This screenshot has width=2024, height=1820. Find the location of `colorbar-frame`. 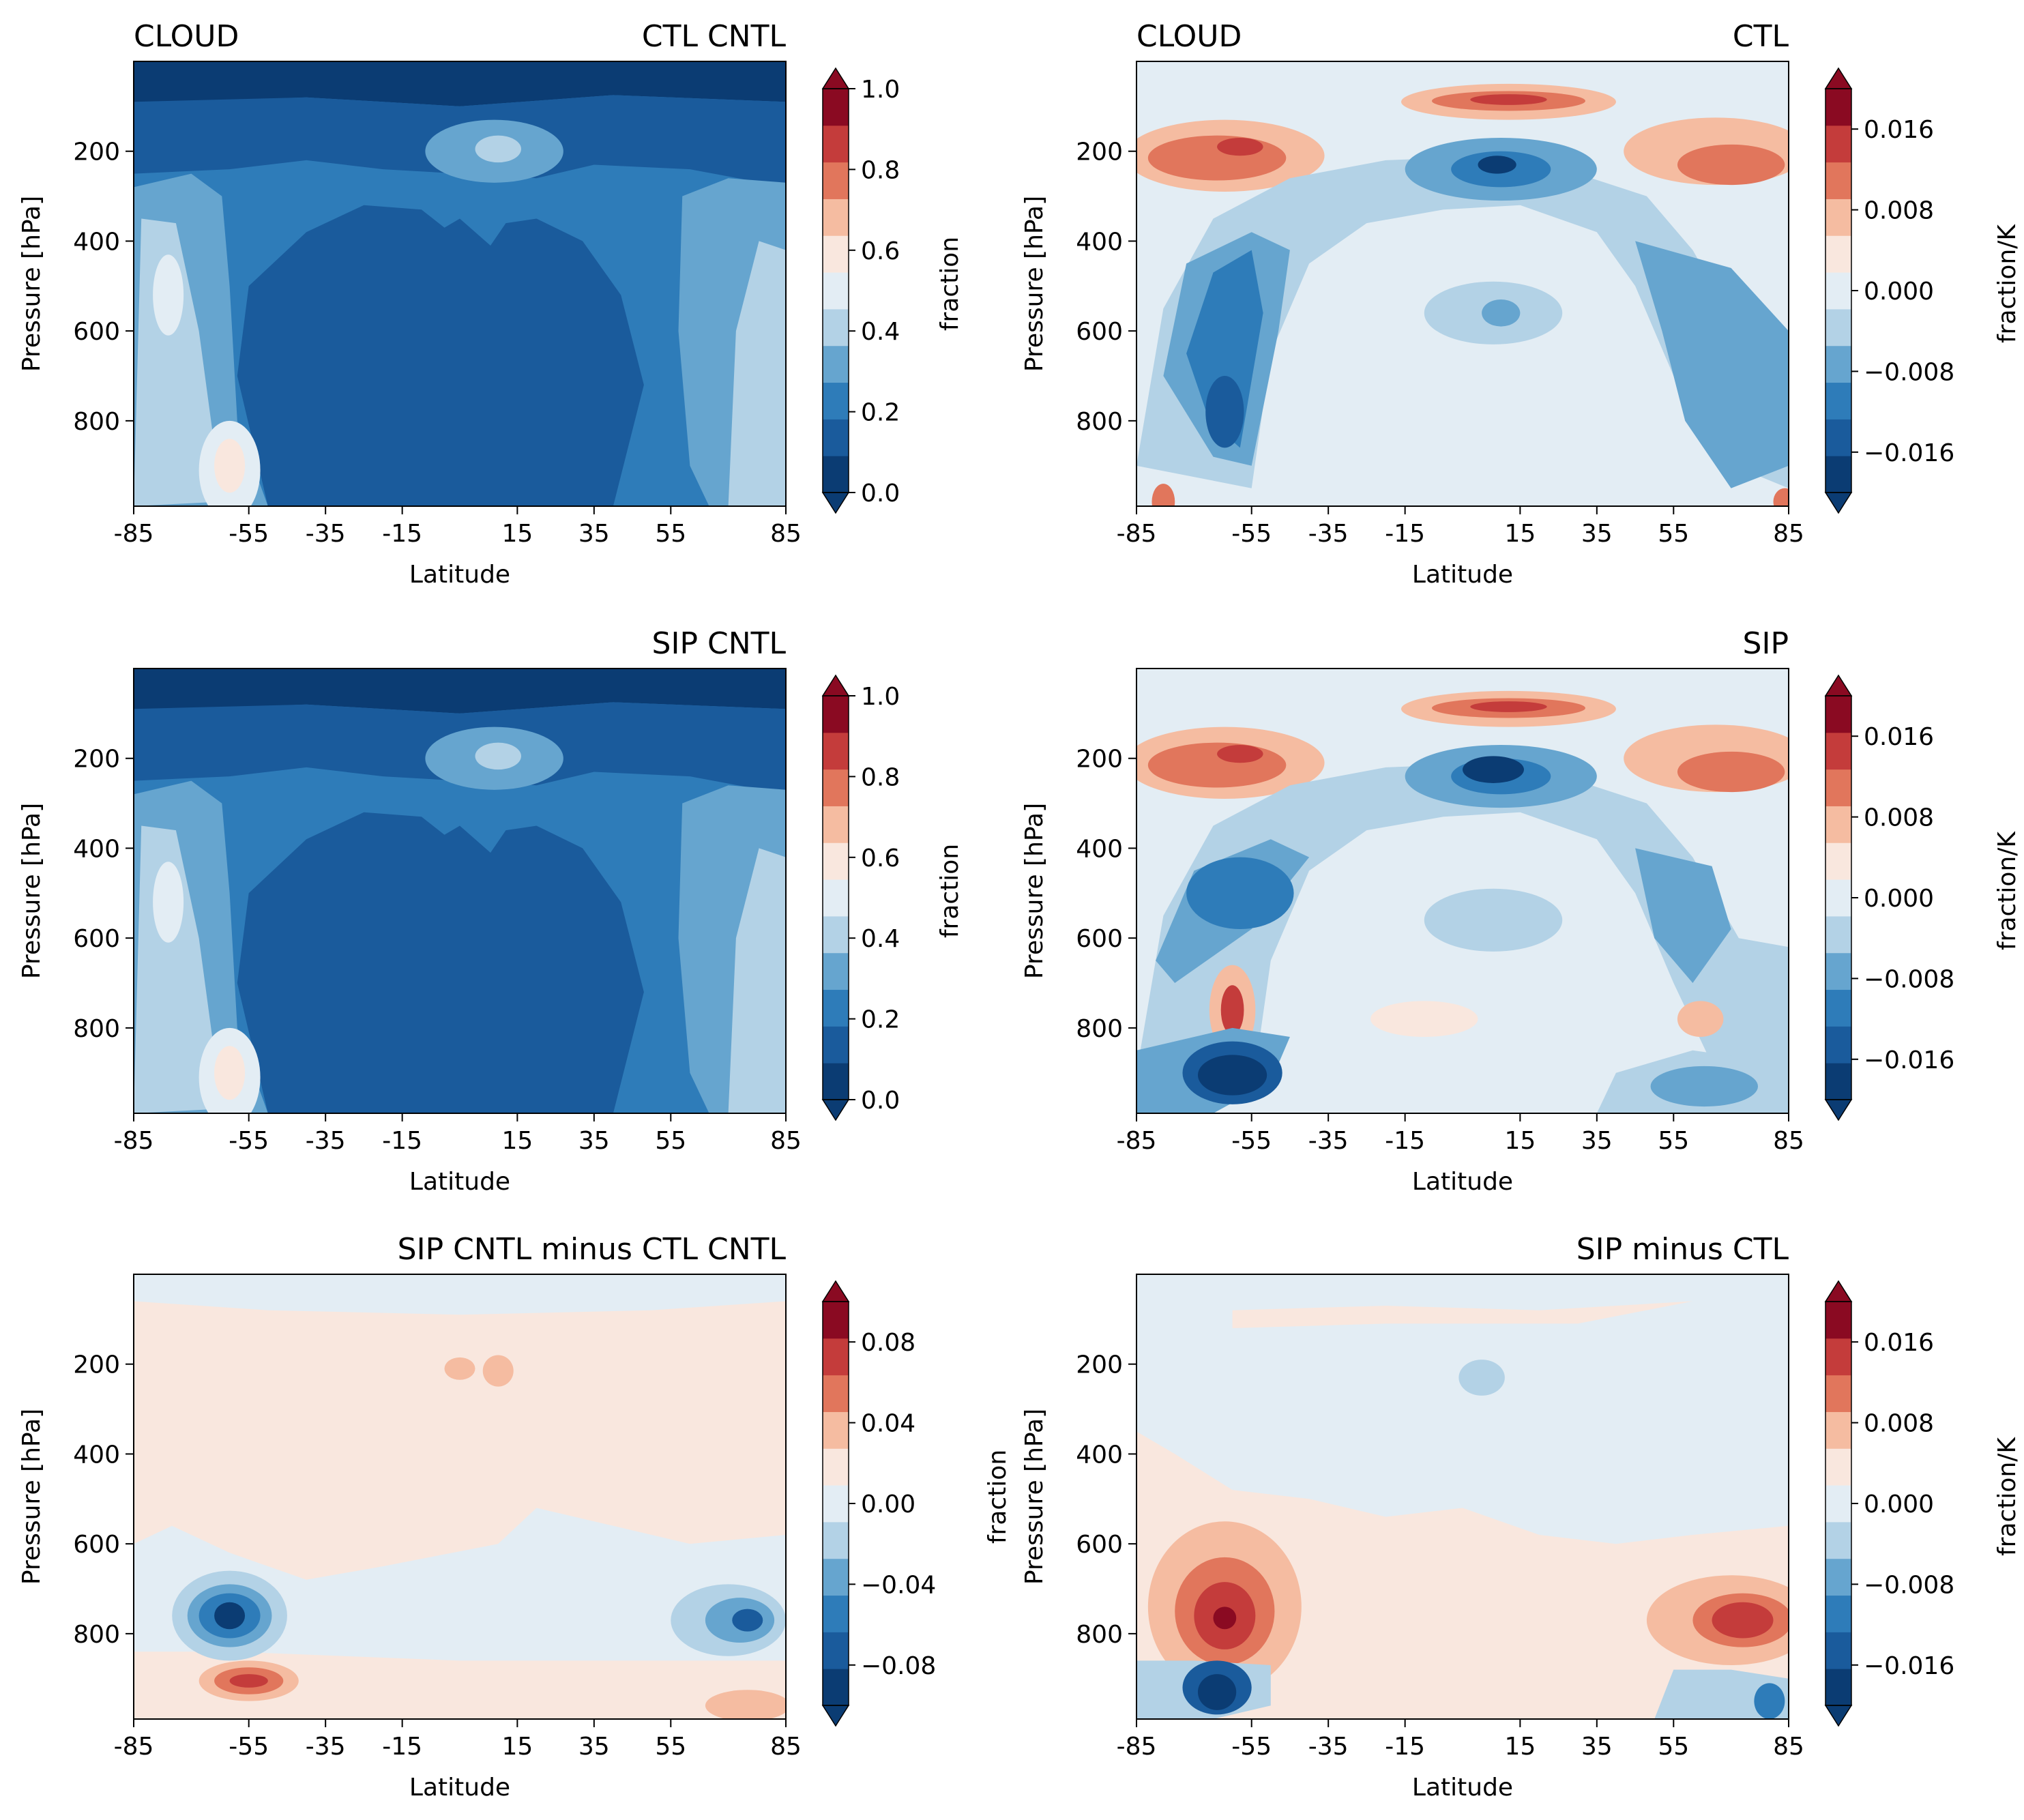

colorbar-frame is located at coordinates (835, 290).